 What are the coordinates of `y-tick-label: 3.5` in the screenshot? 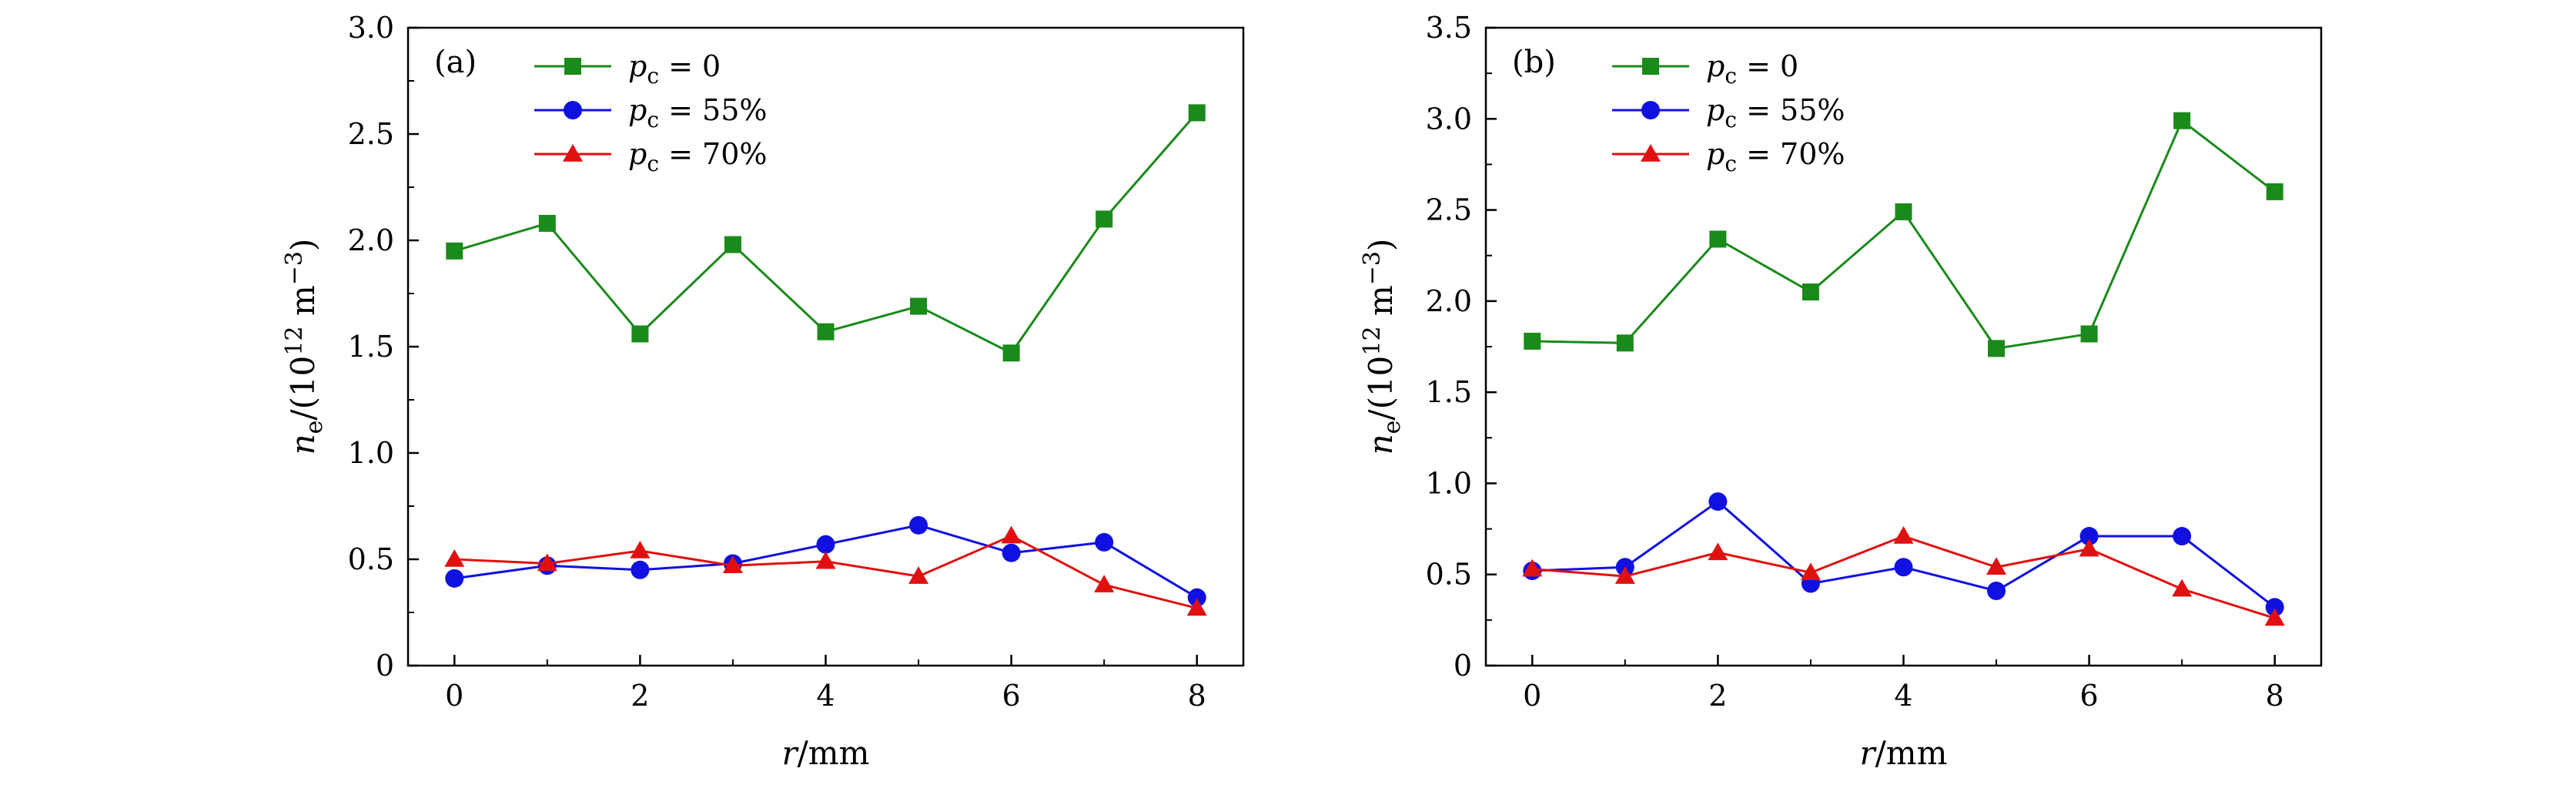 It's located at (1449, 28).